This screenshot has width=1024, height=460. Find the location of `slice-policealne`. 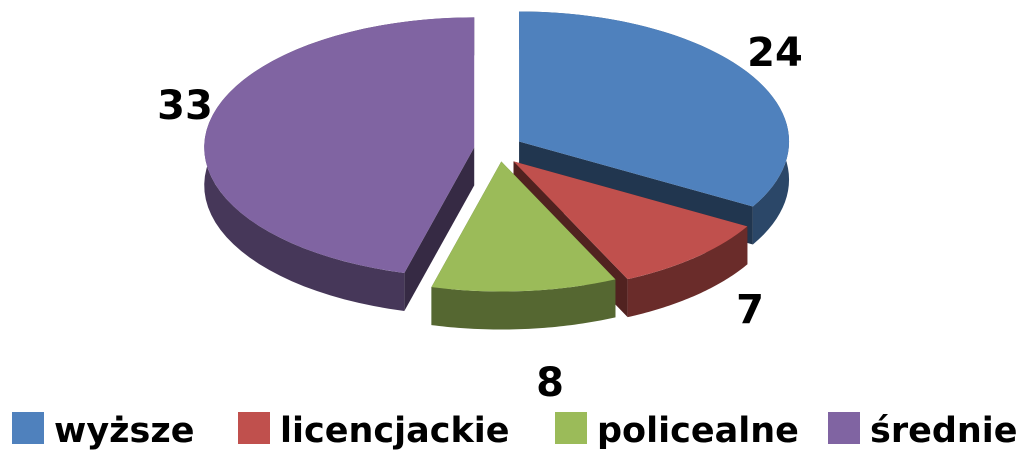

slice-policealne is located at coordinates (523, 226).